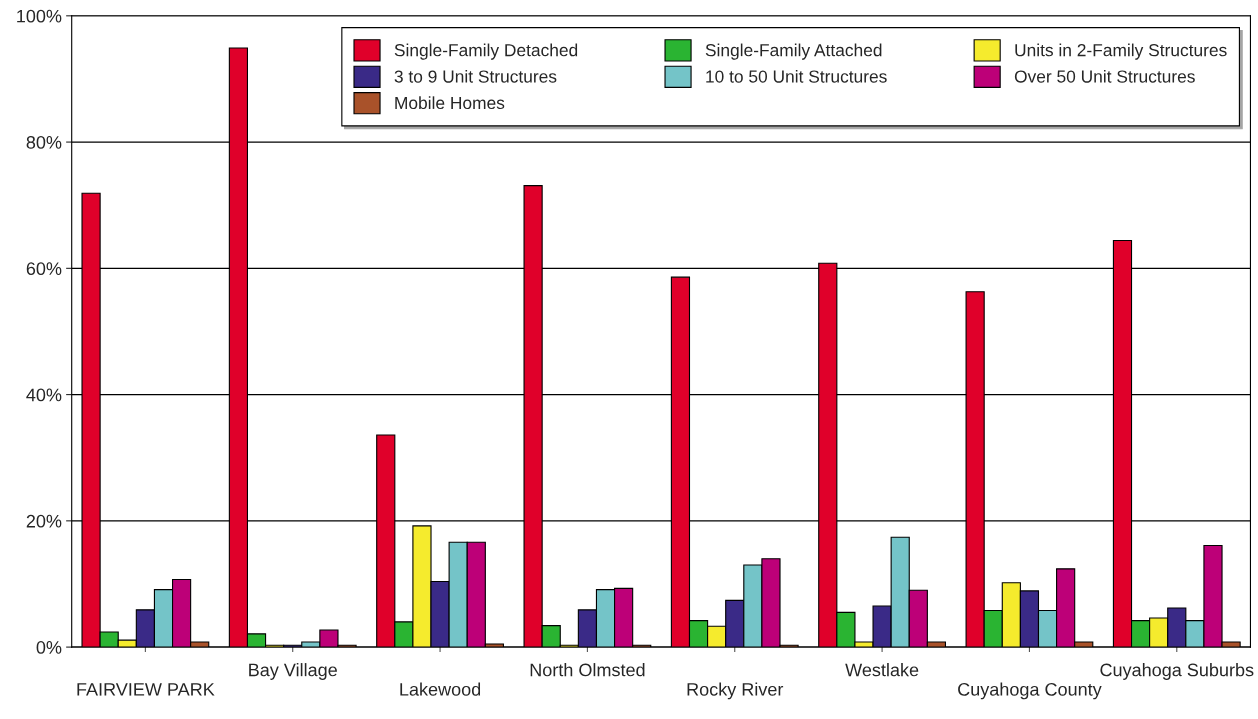 The height and width of the screenshot is (719, 1258). What do you see at coordinates (1121, 51) in the screenshot?
I see `legend-label: Units in 2-Family Structures` at bounding box center [1121, 51].